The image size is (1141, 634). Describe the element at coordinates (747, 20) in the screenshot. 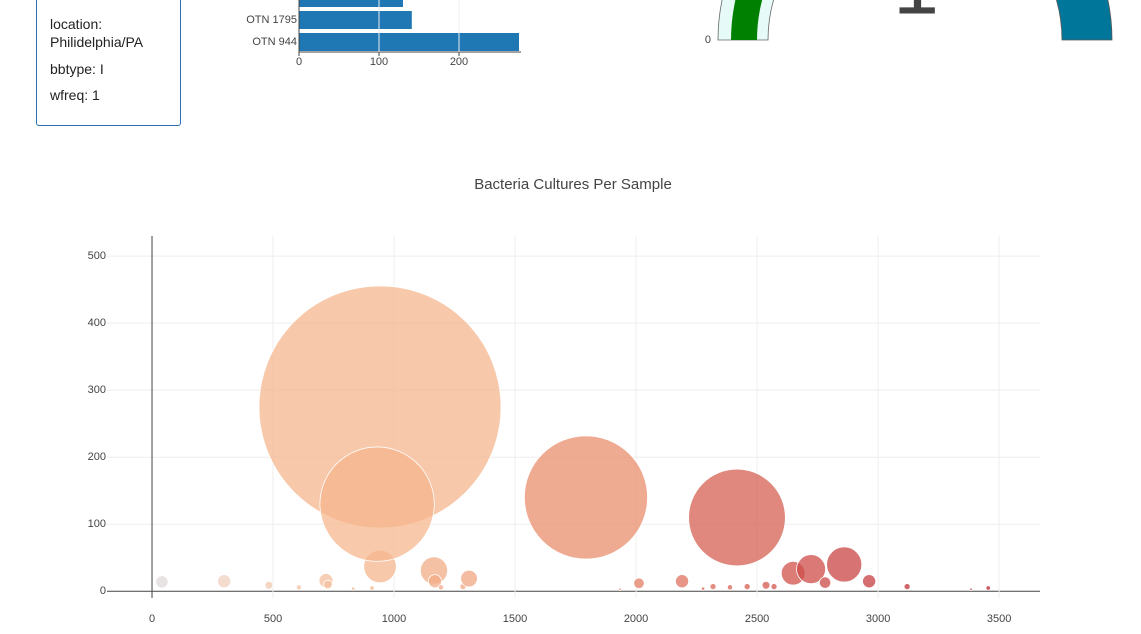

I see `gauge-bar` at that location.